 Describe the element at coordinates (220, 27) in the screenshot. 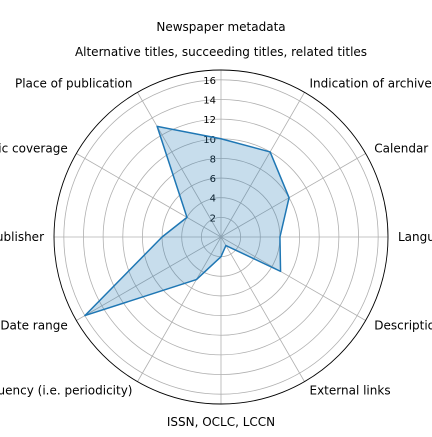

I see `chart-title: Newspaper metadata` at that location.